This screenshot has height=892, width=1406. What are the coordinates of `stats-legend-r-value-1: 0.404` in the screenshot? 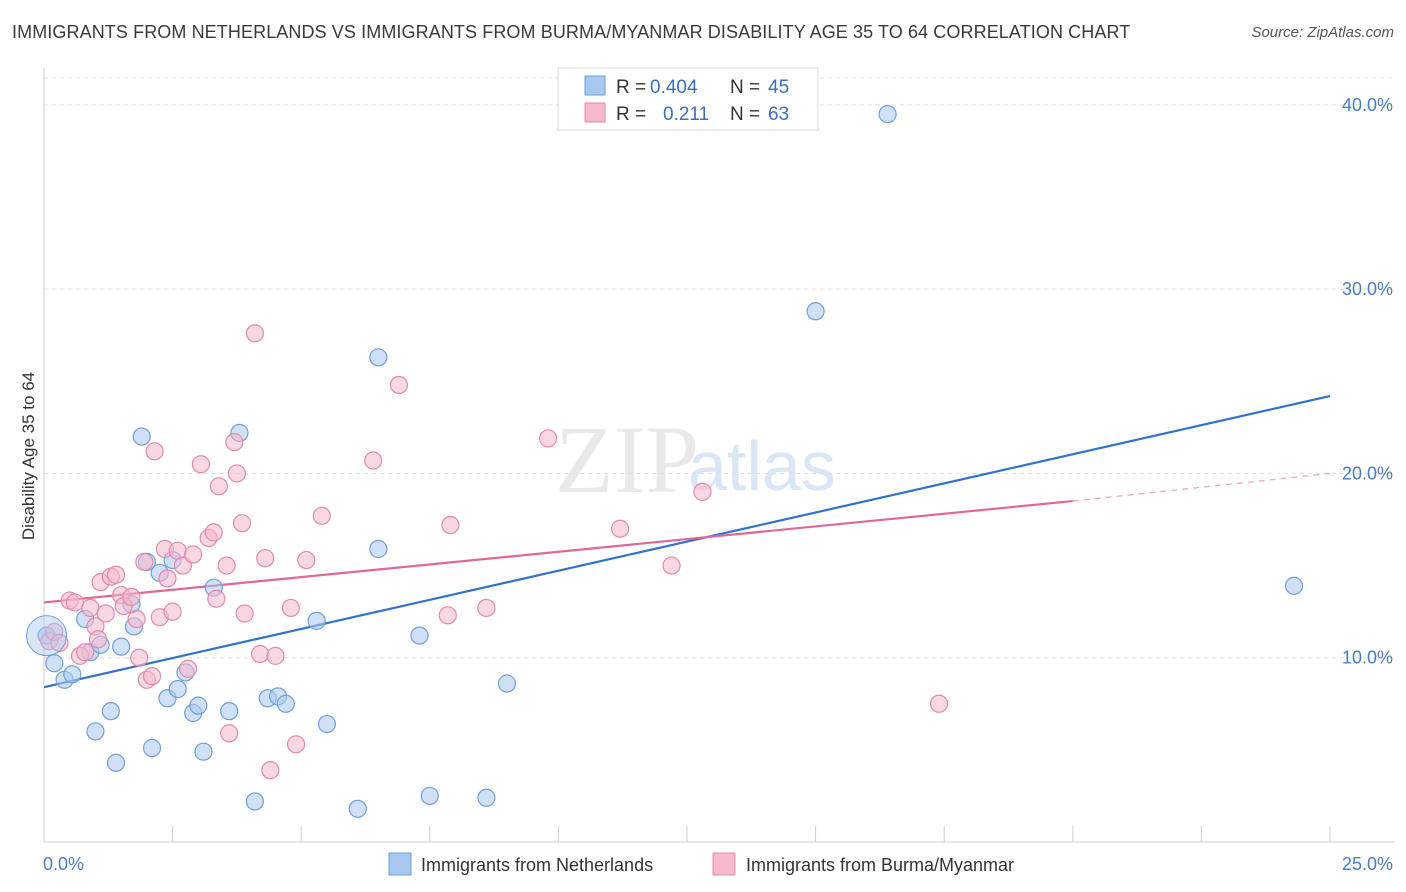 It's located at (674, 87).